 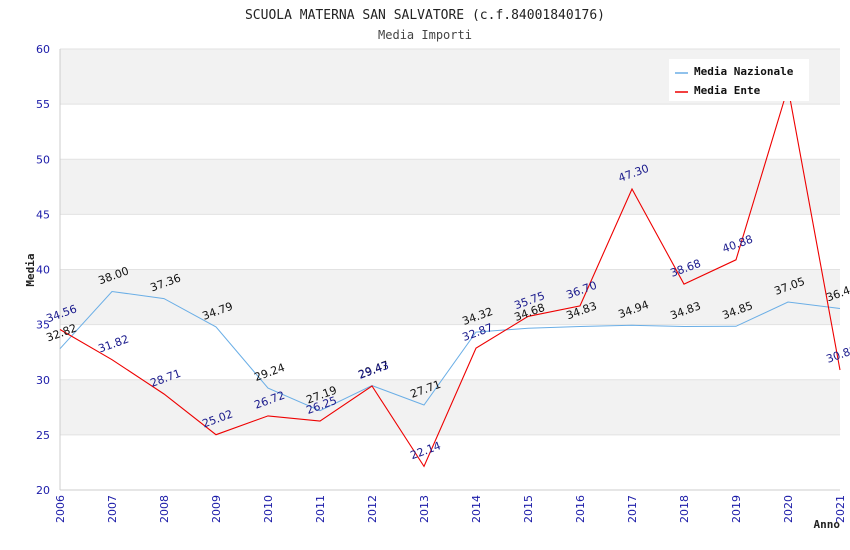 I want to click on x-tick-label: 2016, so click(x=580, y=509).